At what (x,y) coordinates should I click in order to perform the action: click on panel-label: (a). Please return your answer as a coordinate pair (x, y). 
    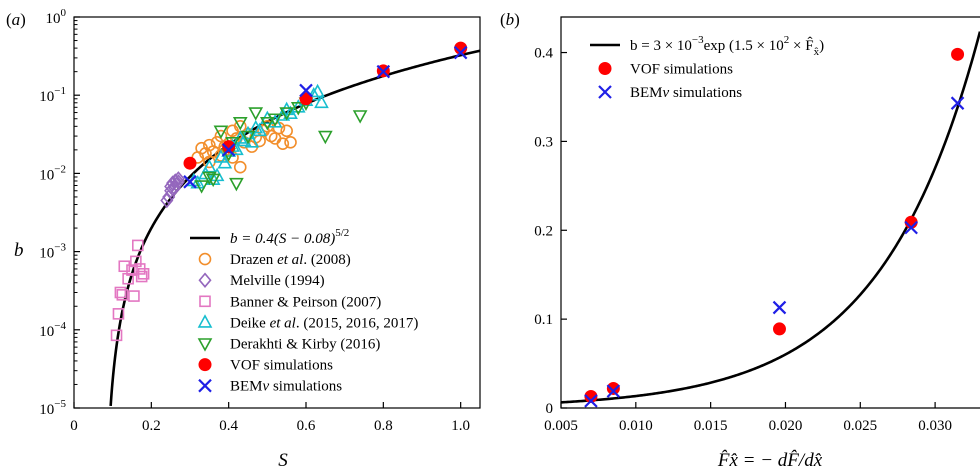
    Looking at the image, I should click on (16, 19).